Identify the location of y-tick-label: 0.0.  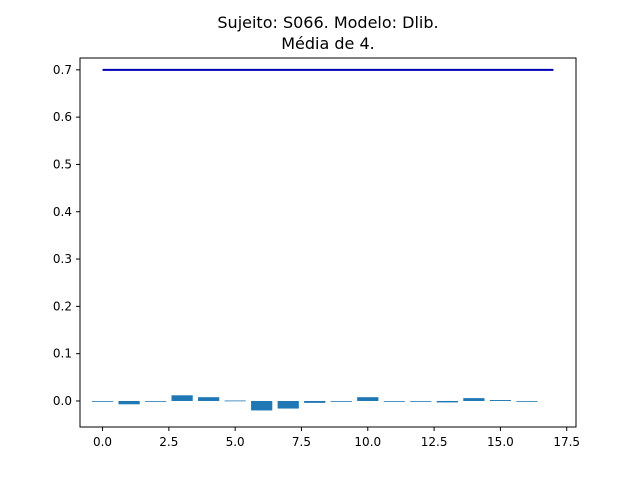
(62, 401).